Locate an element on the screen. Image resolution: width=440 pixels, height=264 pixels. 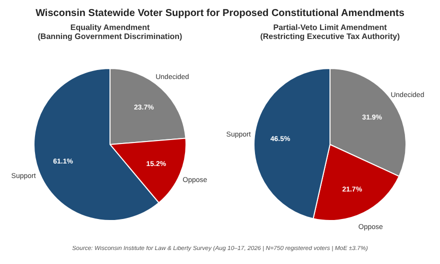
text: Wisconsin Statewide Voter Support for Proposed Constitutional Amendments is located at coordinates (220, 14).